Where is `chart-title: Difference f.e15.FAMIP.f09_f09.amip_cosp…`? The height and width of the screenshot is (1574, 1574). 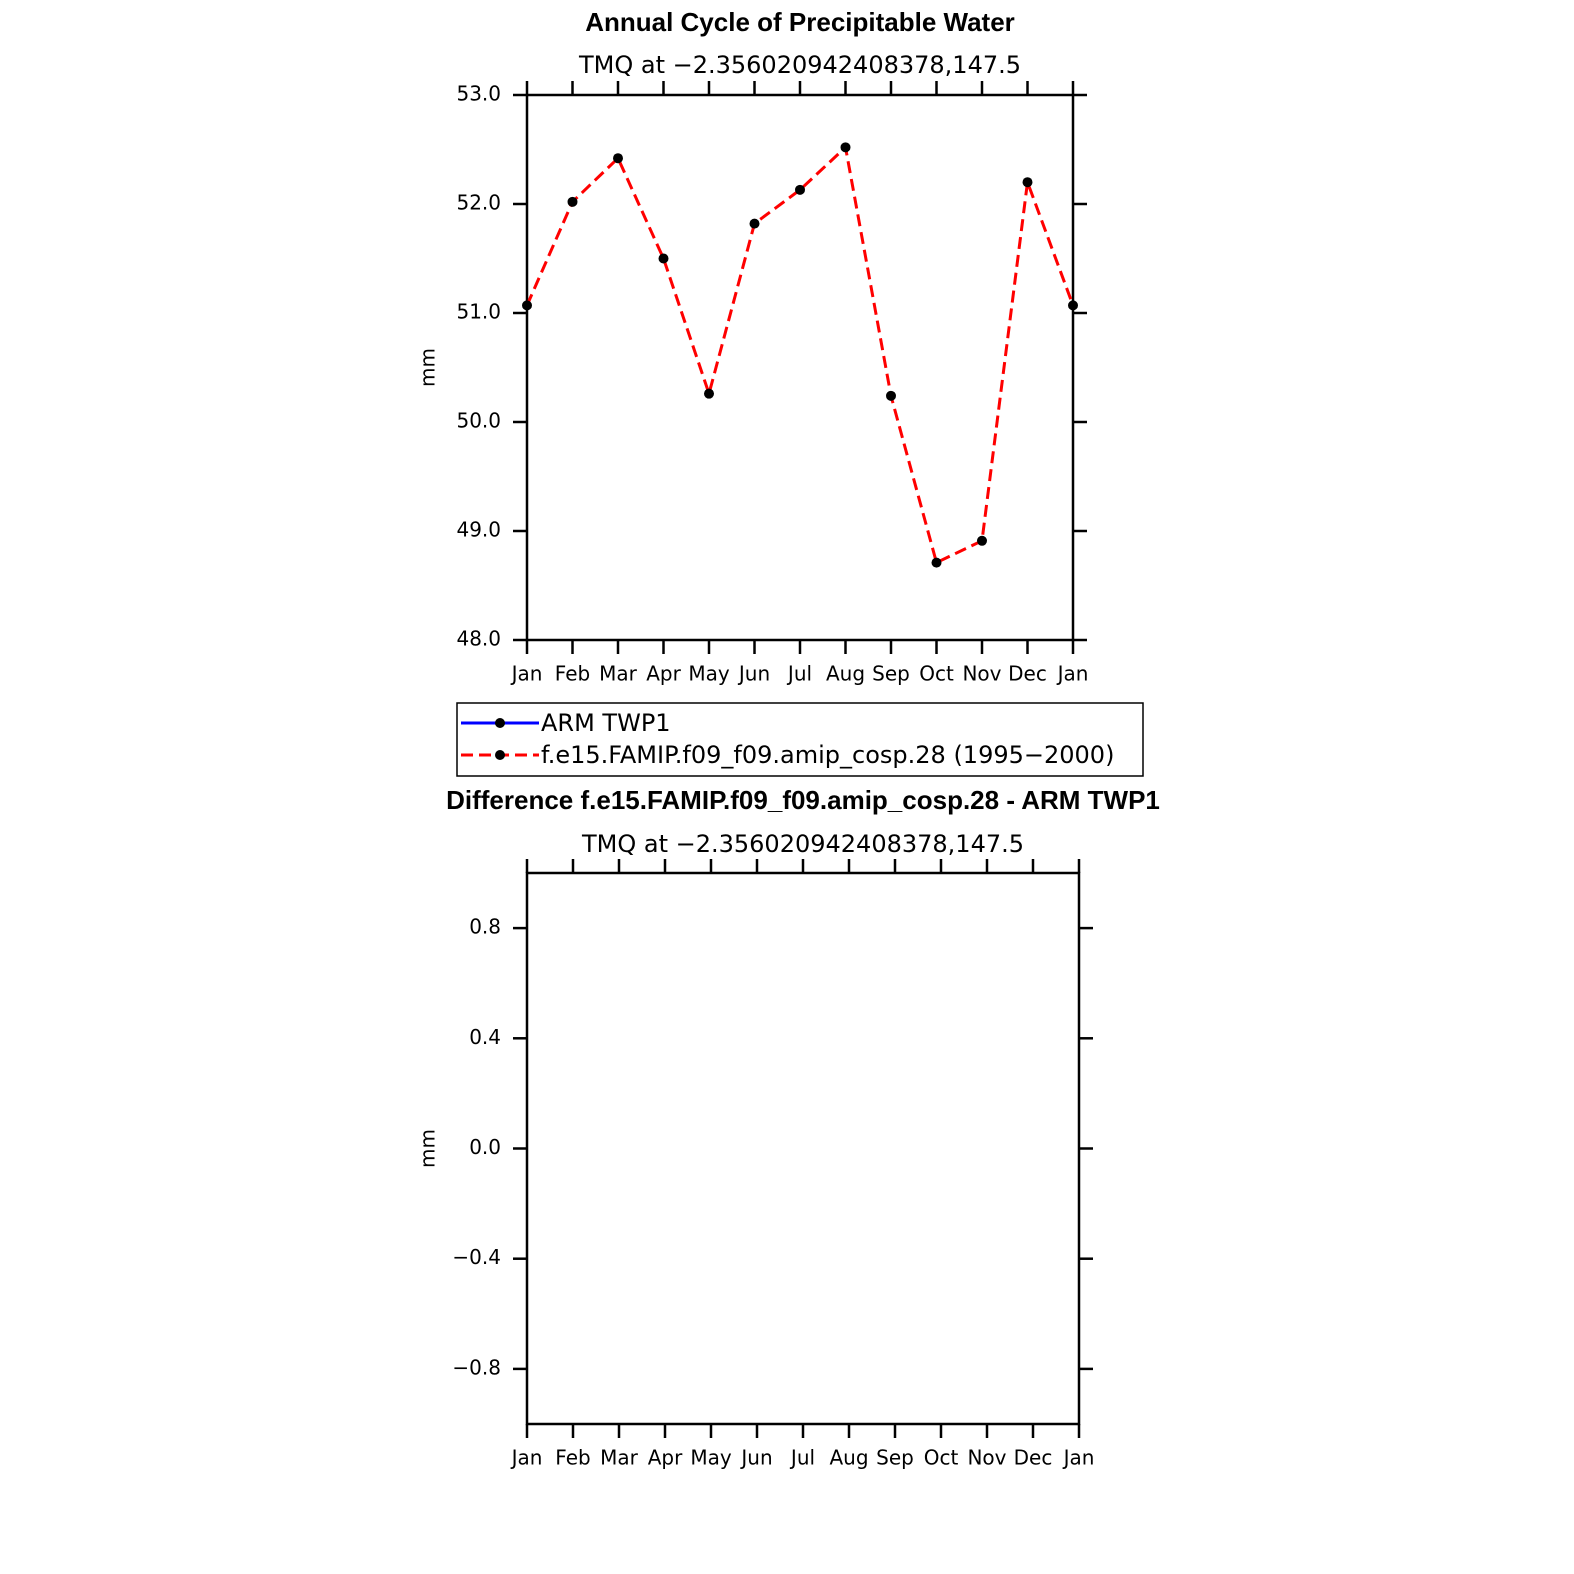 chart-title: Difference f.e15.FAMIP.f09_f09.amip_cosp… is located at coordinates (803, 800).